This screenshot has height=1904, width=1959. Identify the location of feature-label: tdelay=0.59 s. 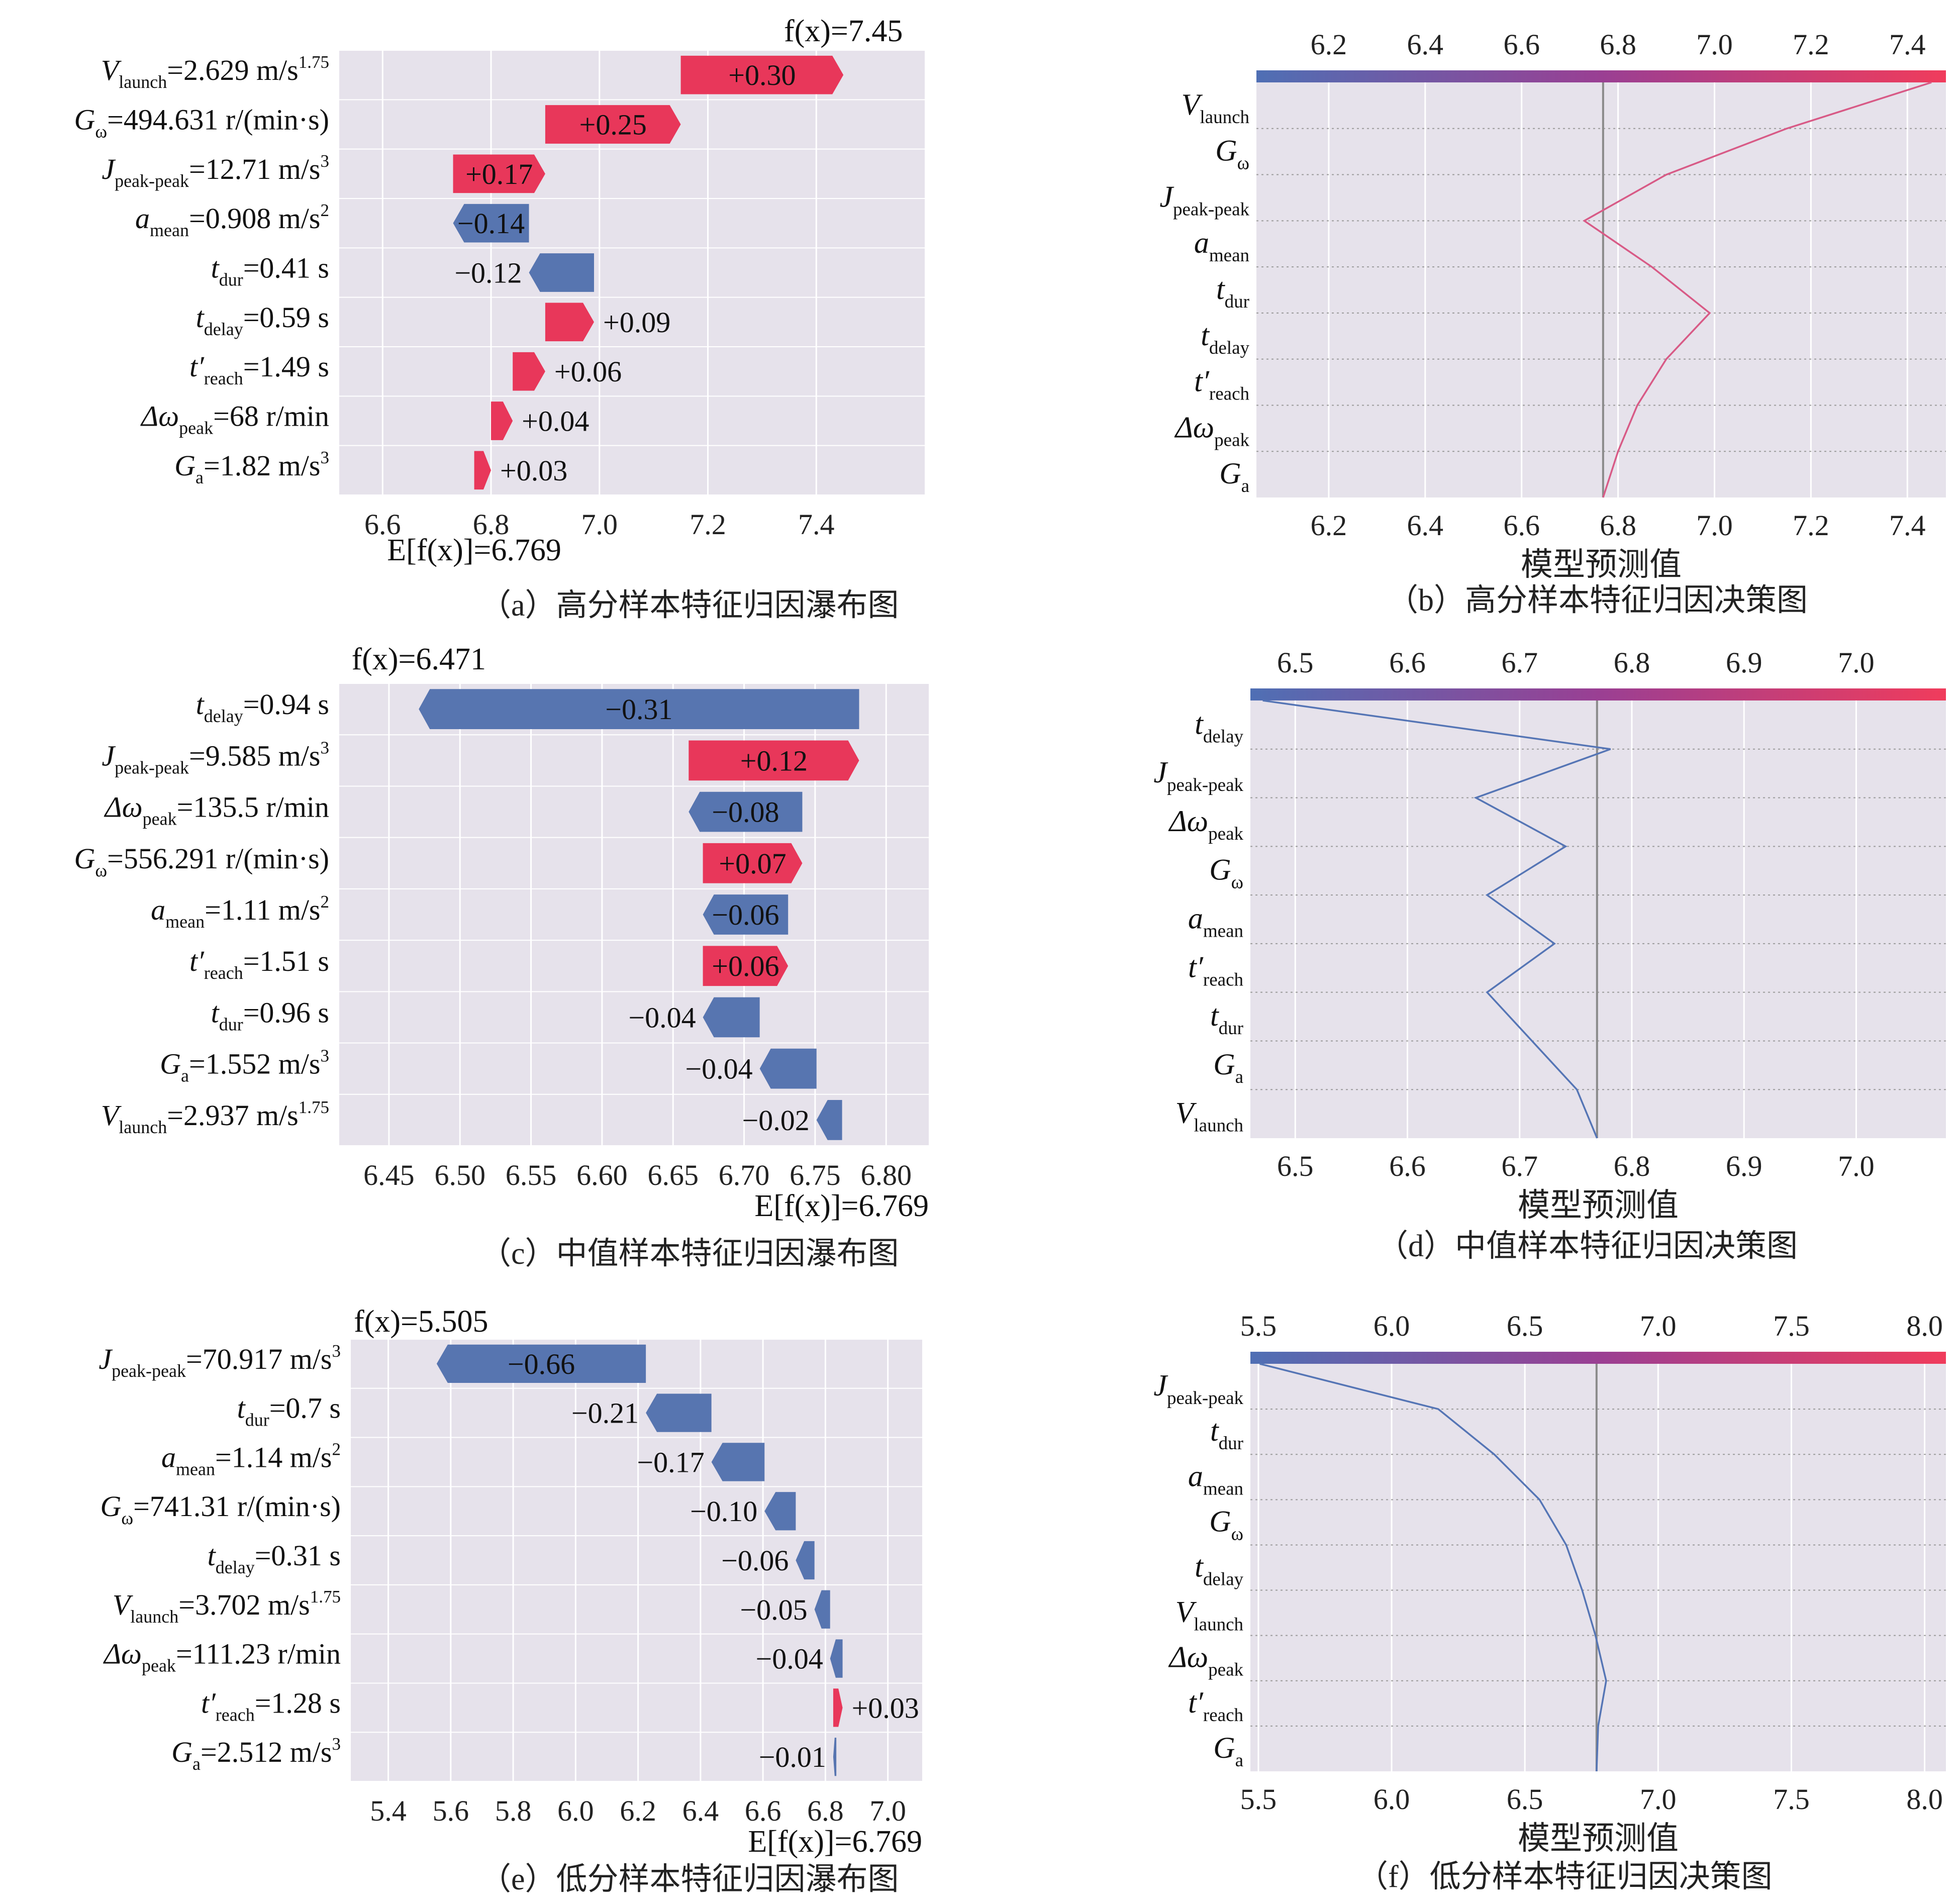
(262, 320).